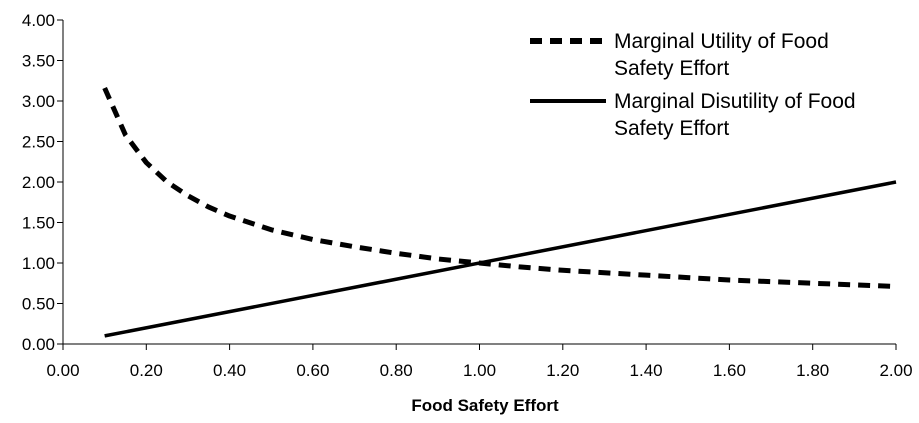 The width and height of the screenshot is (919, 423). I want to click on y-tick-label: 3.50, so click(38, 61).